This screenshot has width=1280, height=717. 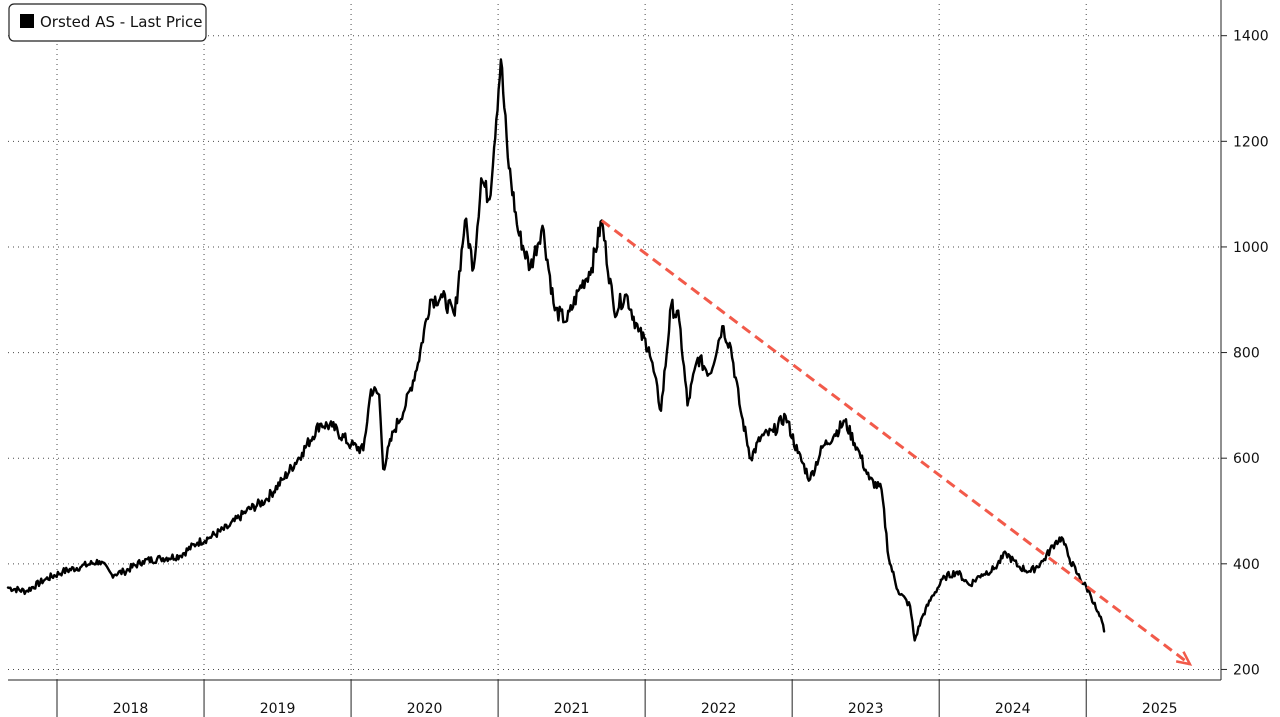 What do you see at coordinates (1251, 142) in the screenshot?
I see `y-tick-label: 1200` at bounding box center [1251, 142].